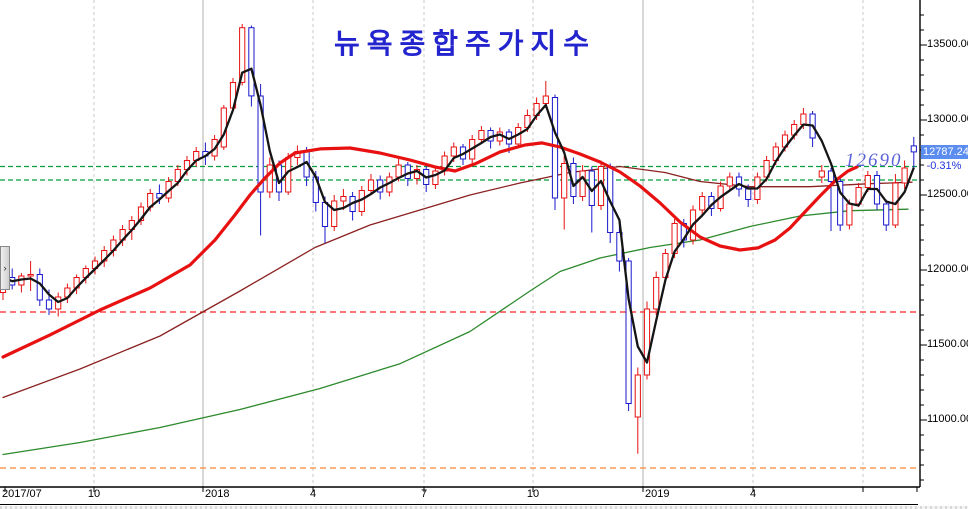 Image resolution: width=968 pixels, height=509 pixels. Describe the element at coordinates (657, 494) in the screenshot. I see `x-axis-label: 2019` at that location.